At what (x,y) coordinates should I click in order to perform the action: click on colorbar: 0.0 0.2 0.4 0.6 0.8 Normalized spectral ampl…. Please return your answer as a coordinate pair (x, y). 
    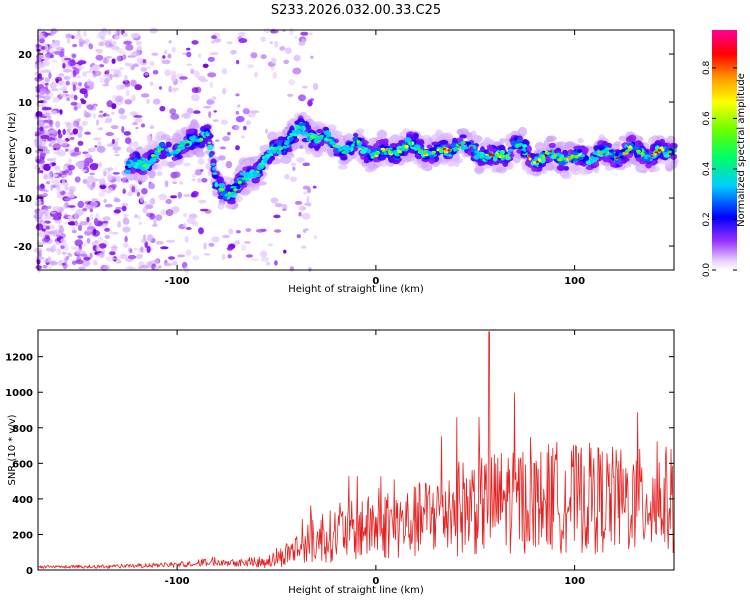
    Looking at the image, I should click on (724, 153).